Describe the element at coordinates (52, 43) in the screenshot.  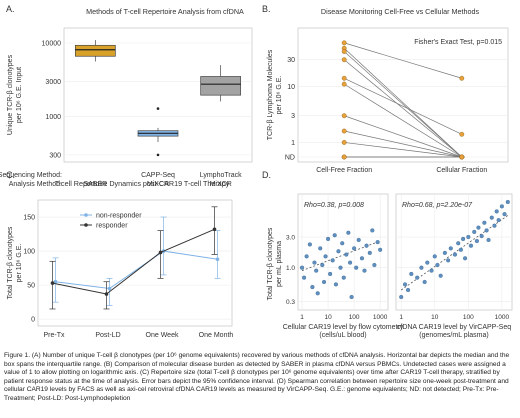
I see `chart-a-ytick: 10000` at that location.